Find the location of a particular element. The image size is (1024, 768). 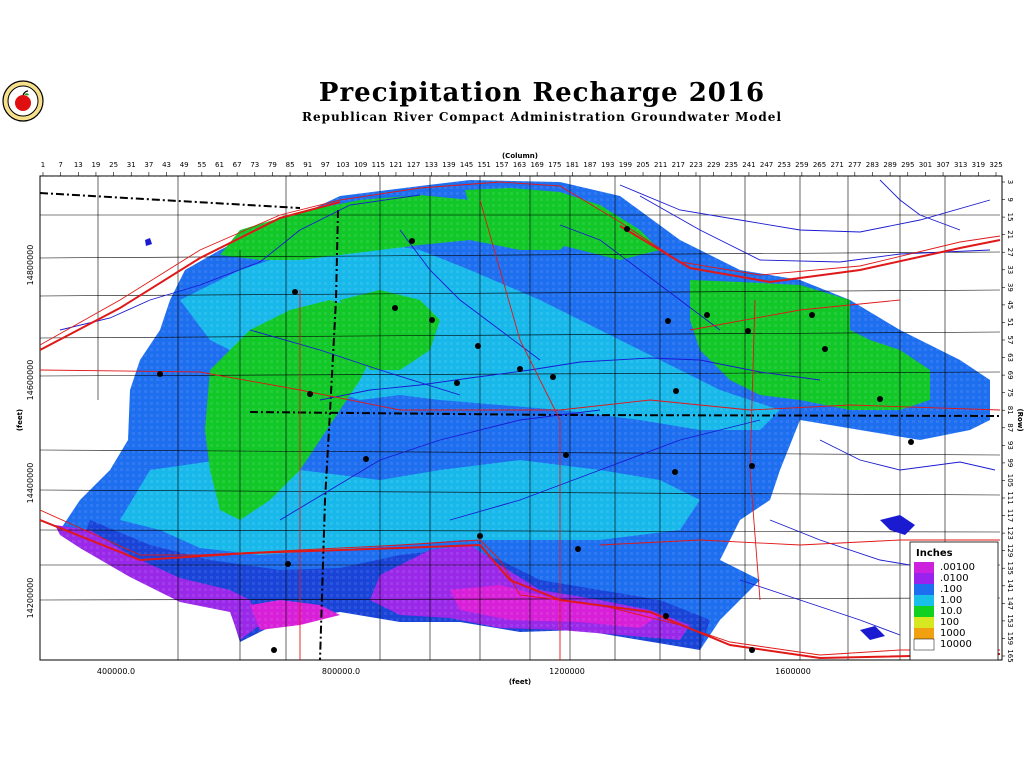

feet-x-axis-label: (feet) is located at coordinates (520, 682).